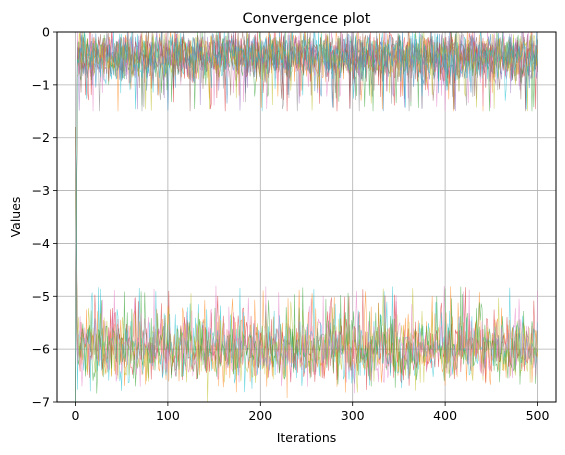  I want to click on x-tick-label: 100, so click(168, 415).